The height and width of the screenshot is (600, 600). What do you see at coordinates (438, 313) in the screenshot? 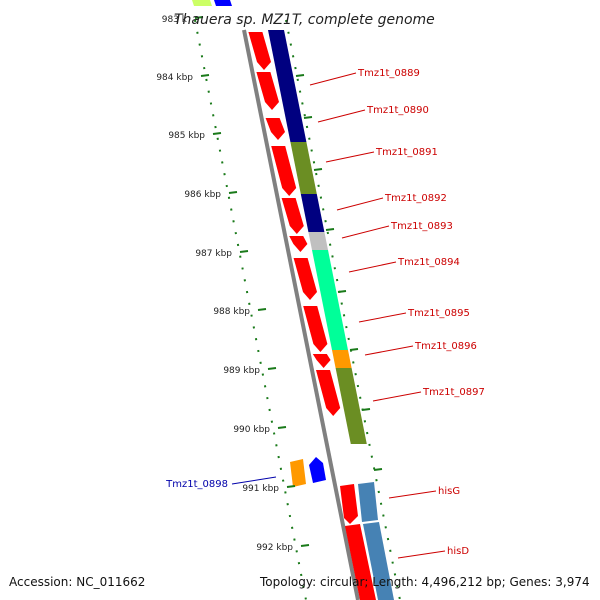
I see `gene-label-Tmz1t_0895: Tmz1t_0895` at bounding box center [438, 313].